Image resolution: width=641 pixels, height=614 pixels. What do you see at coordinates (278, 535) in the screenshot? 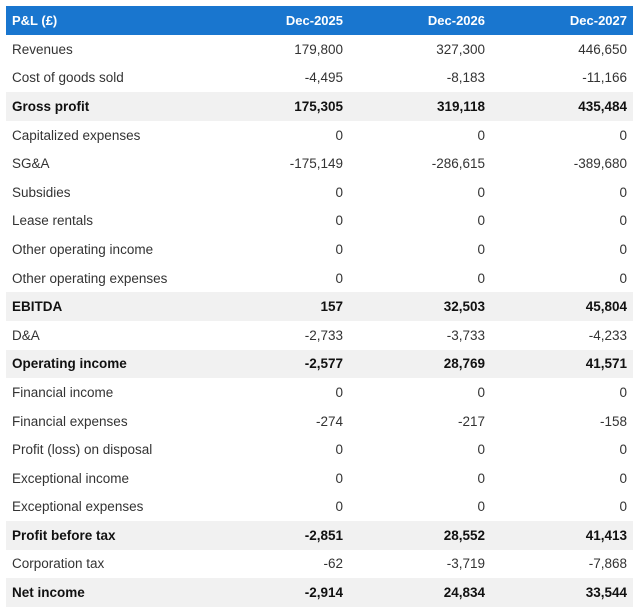
I see `row-value: -2,851` at bounding box center [278, 535].